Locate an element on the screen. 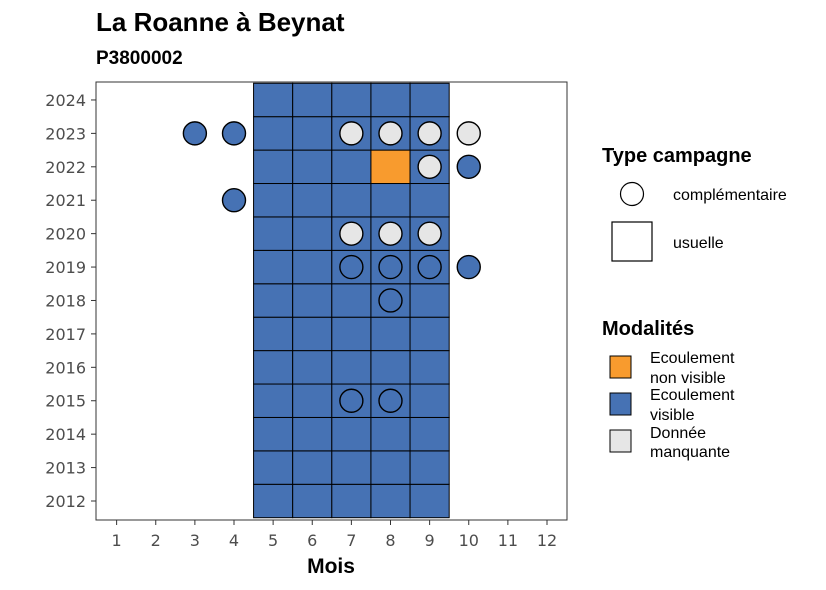  y-tick-label-2013: 2013 is located at coordinates (65, 468).